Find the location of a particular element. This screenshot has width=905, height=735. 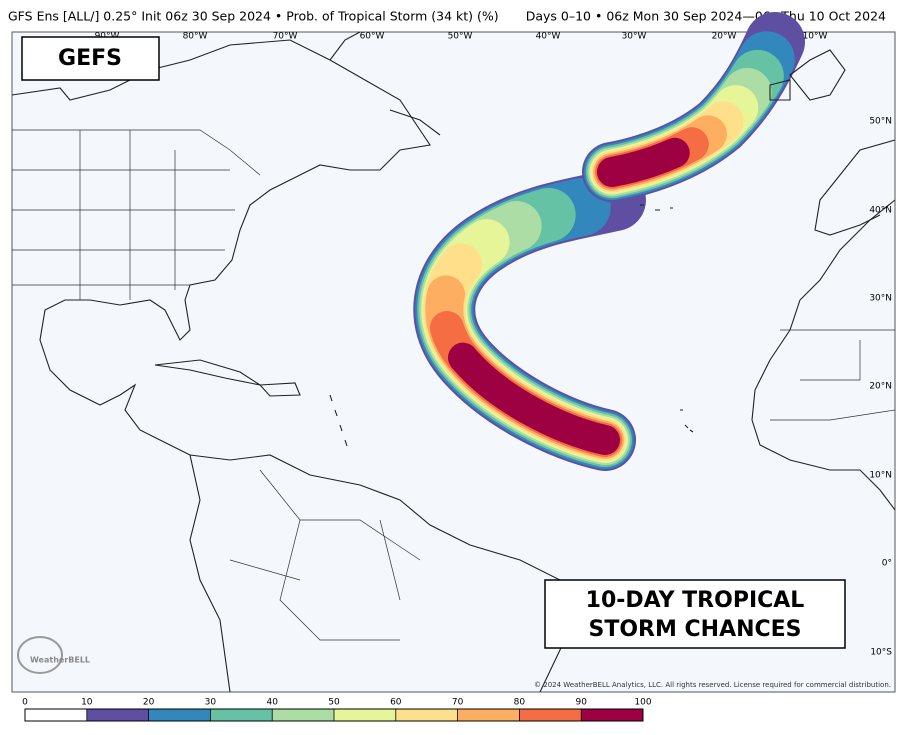

greenland-labrador is located at coordinates (385, 83).